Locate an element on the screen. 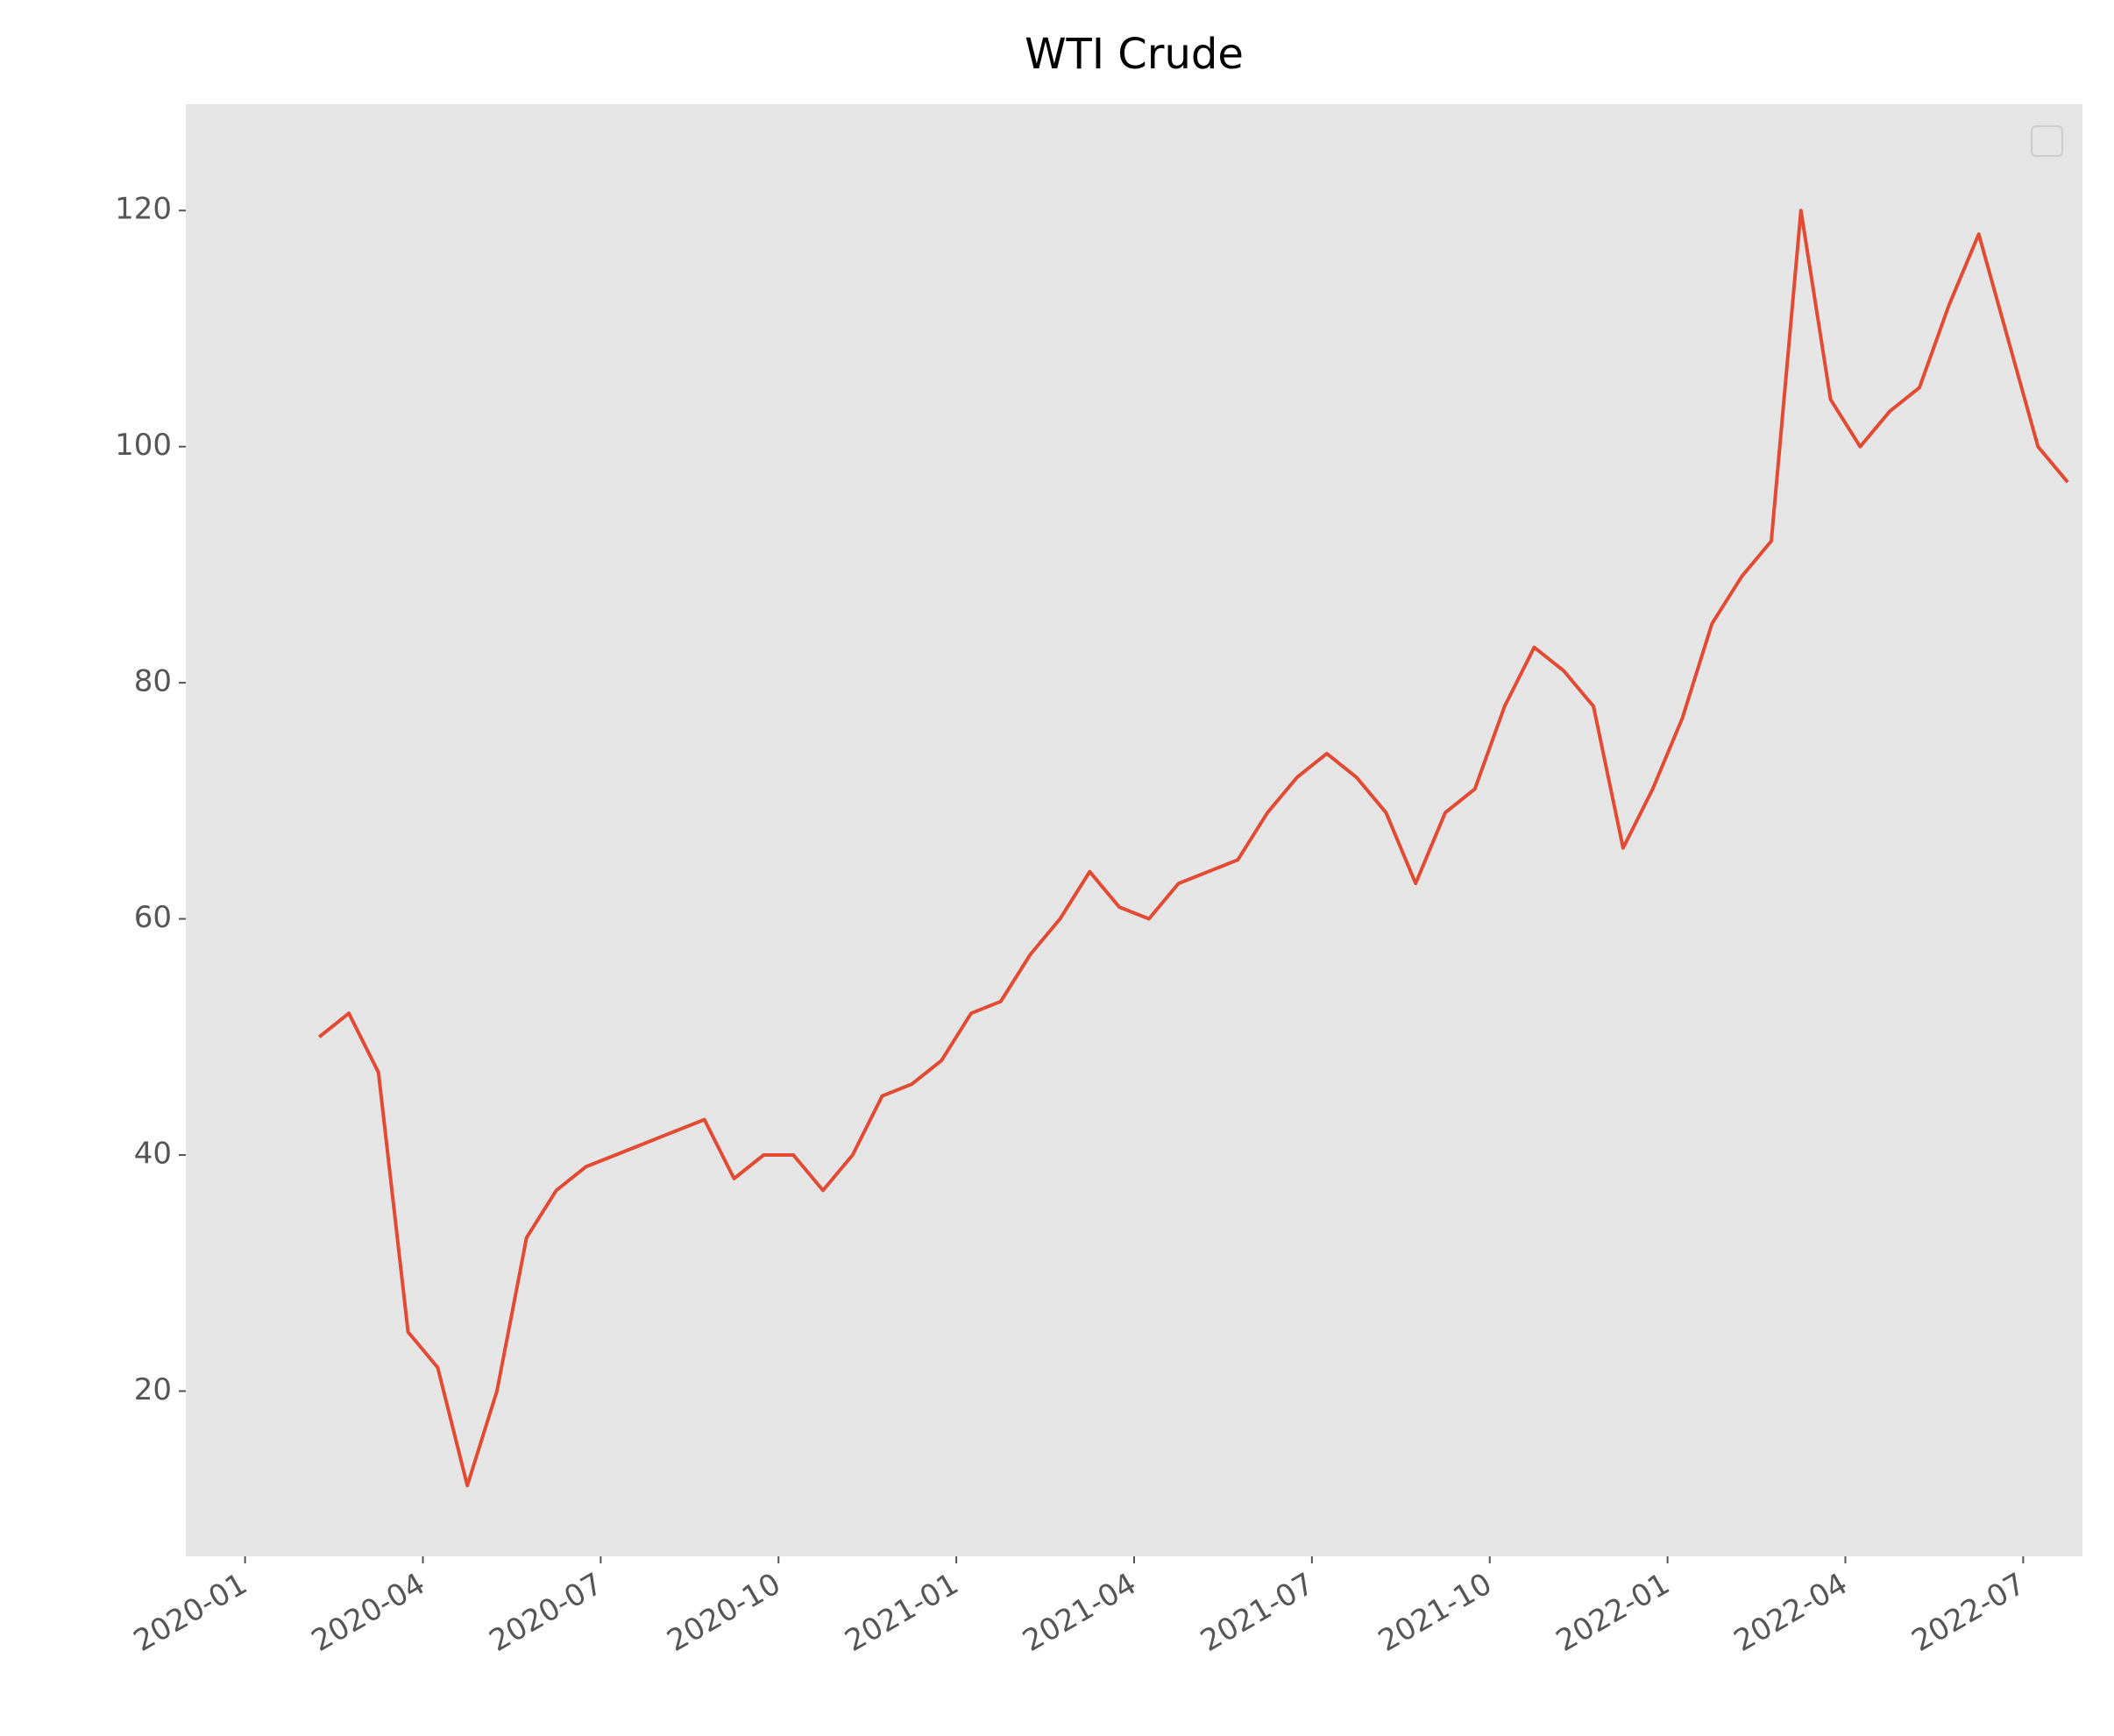  y-tick-label: 20 is located at coordinates (153, 1389).